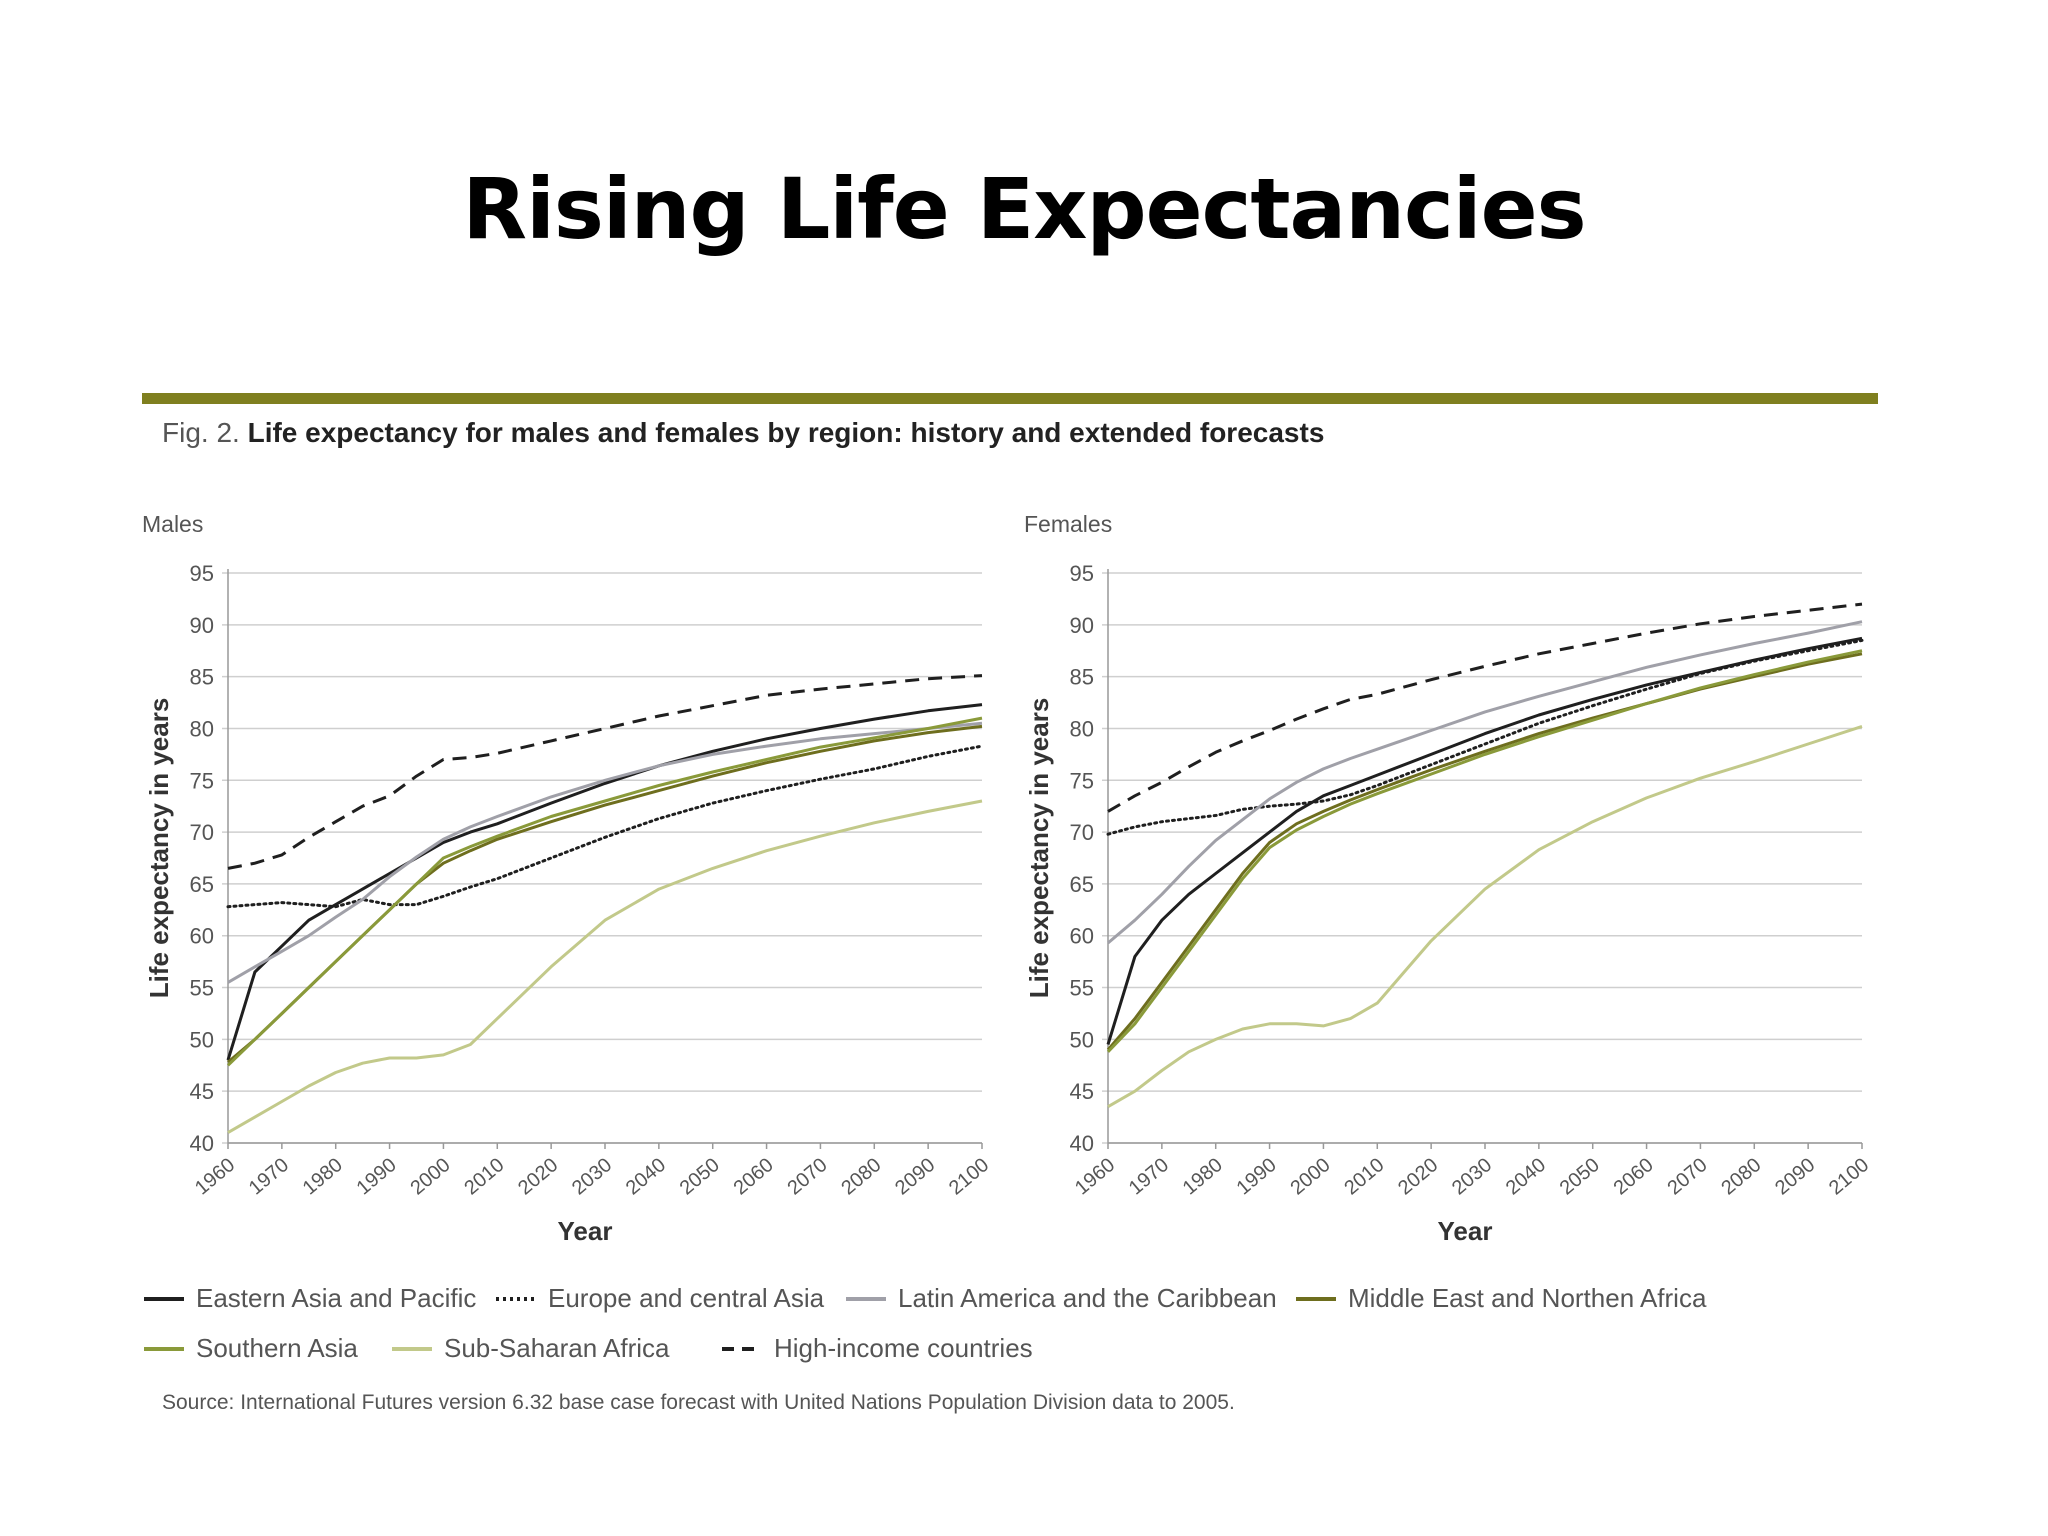 The width and height of the screenshot is (2048, 1536). I want to click on males-series-high-income-countries, so click(605, 772).